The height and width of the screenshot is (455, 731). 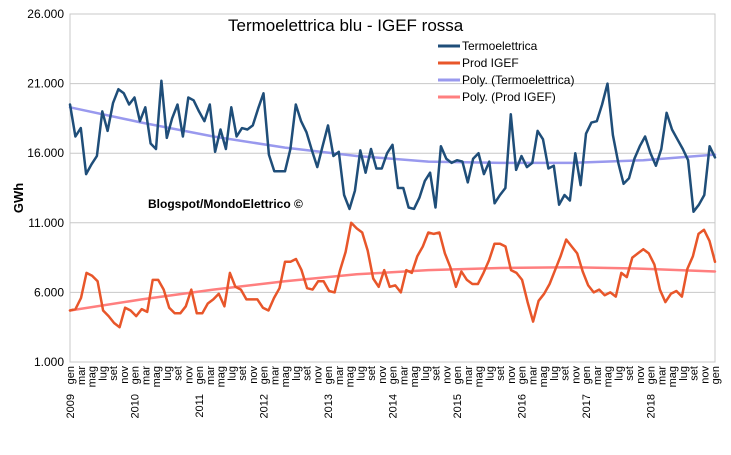 I want to click on x-tick-label-86: mar, so click(x=533, y=375).